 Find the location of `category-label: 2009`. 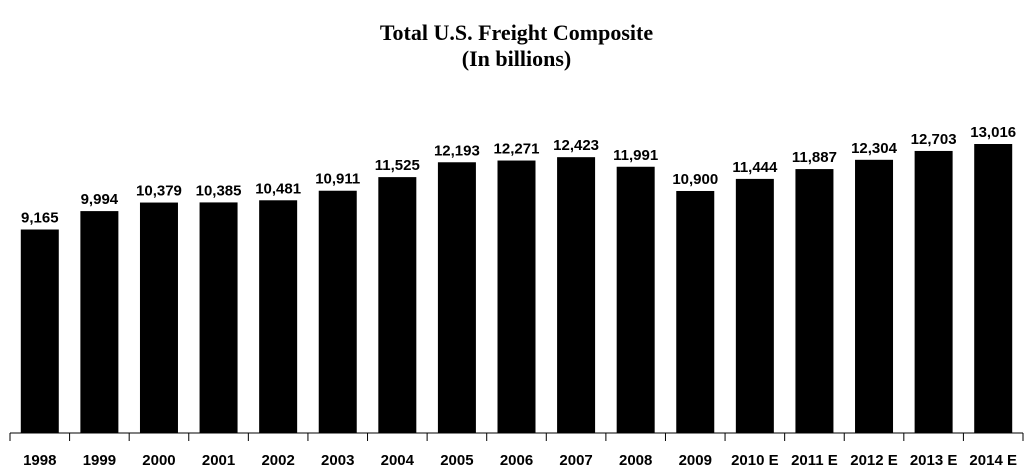

category-label: 2009 is located at coordinates (695, 460).